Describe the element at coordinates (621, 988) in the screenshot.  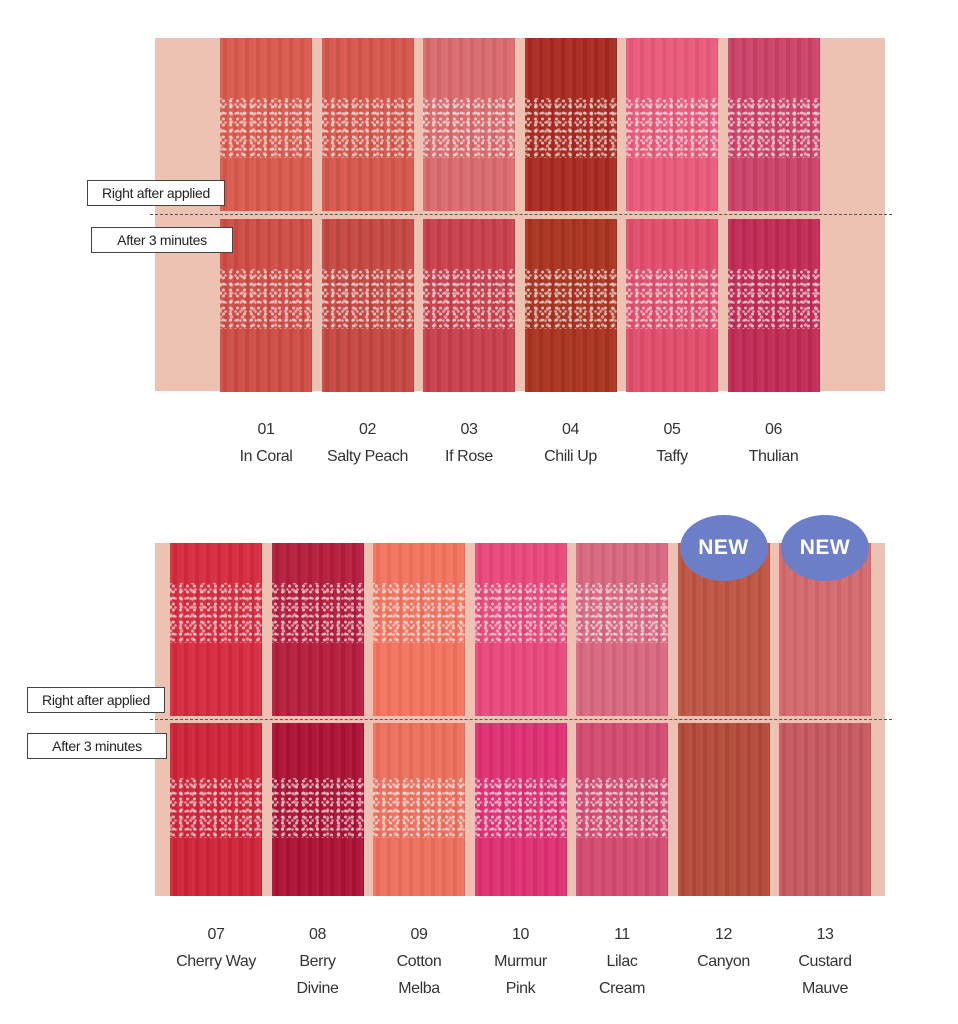
I see `shade-name: Cream` at that location.